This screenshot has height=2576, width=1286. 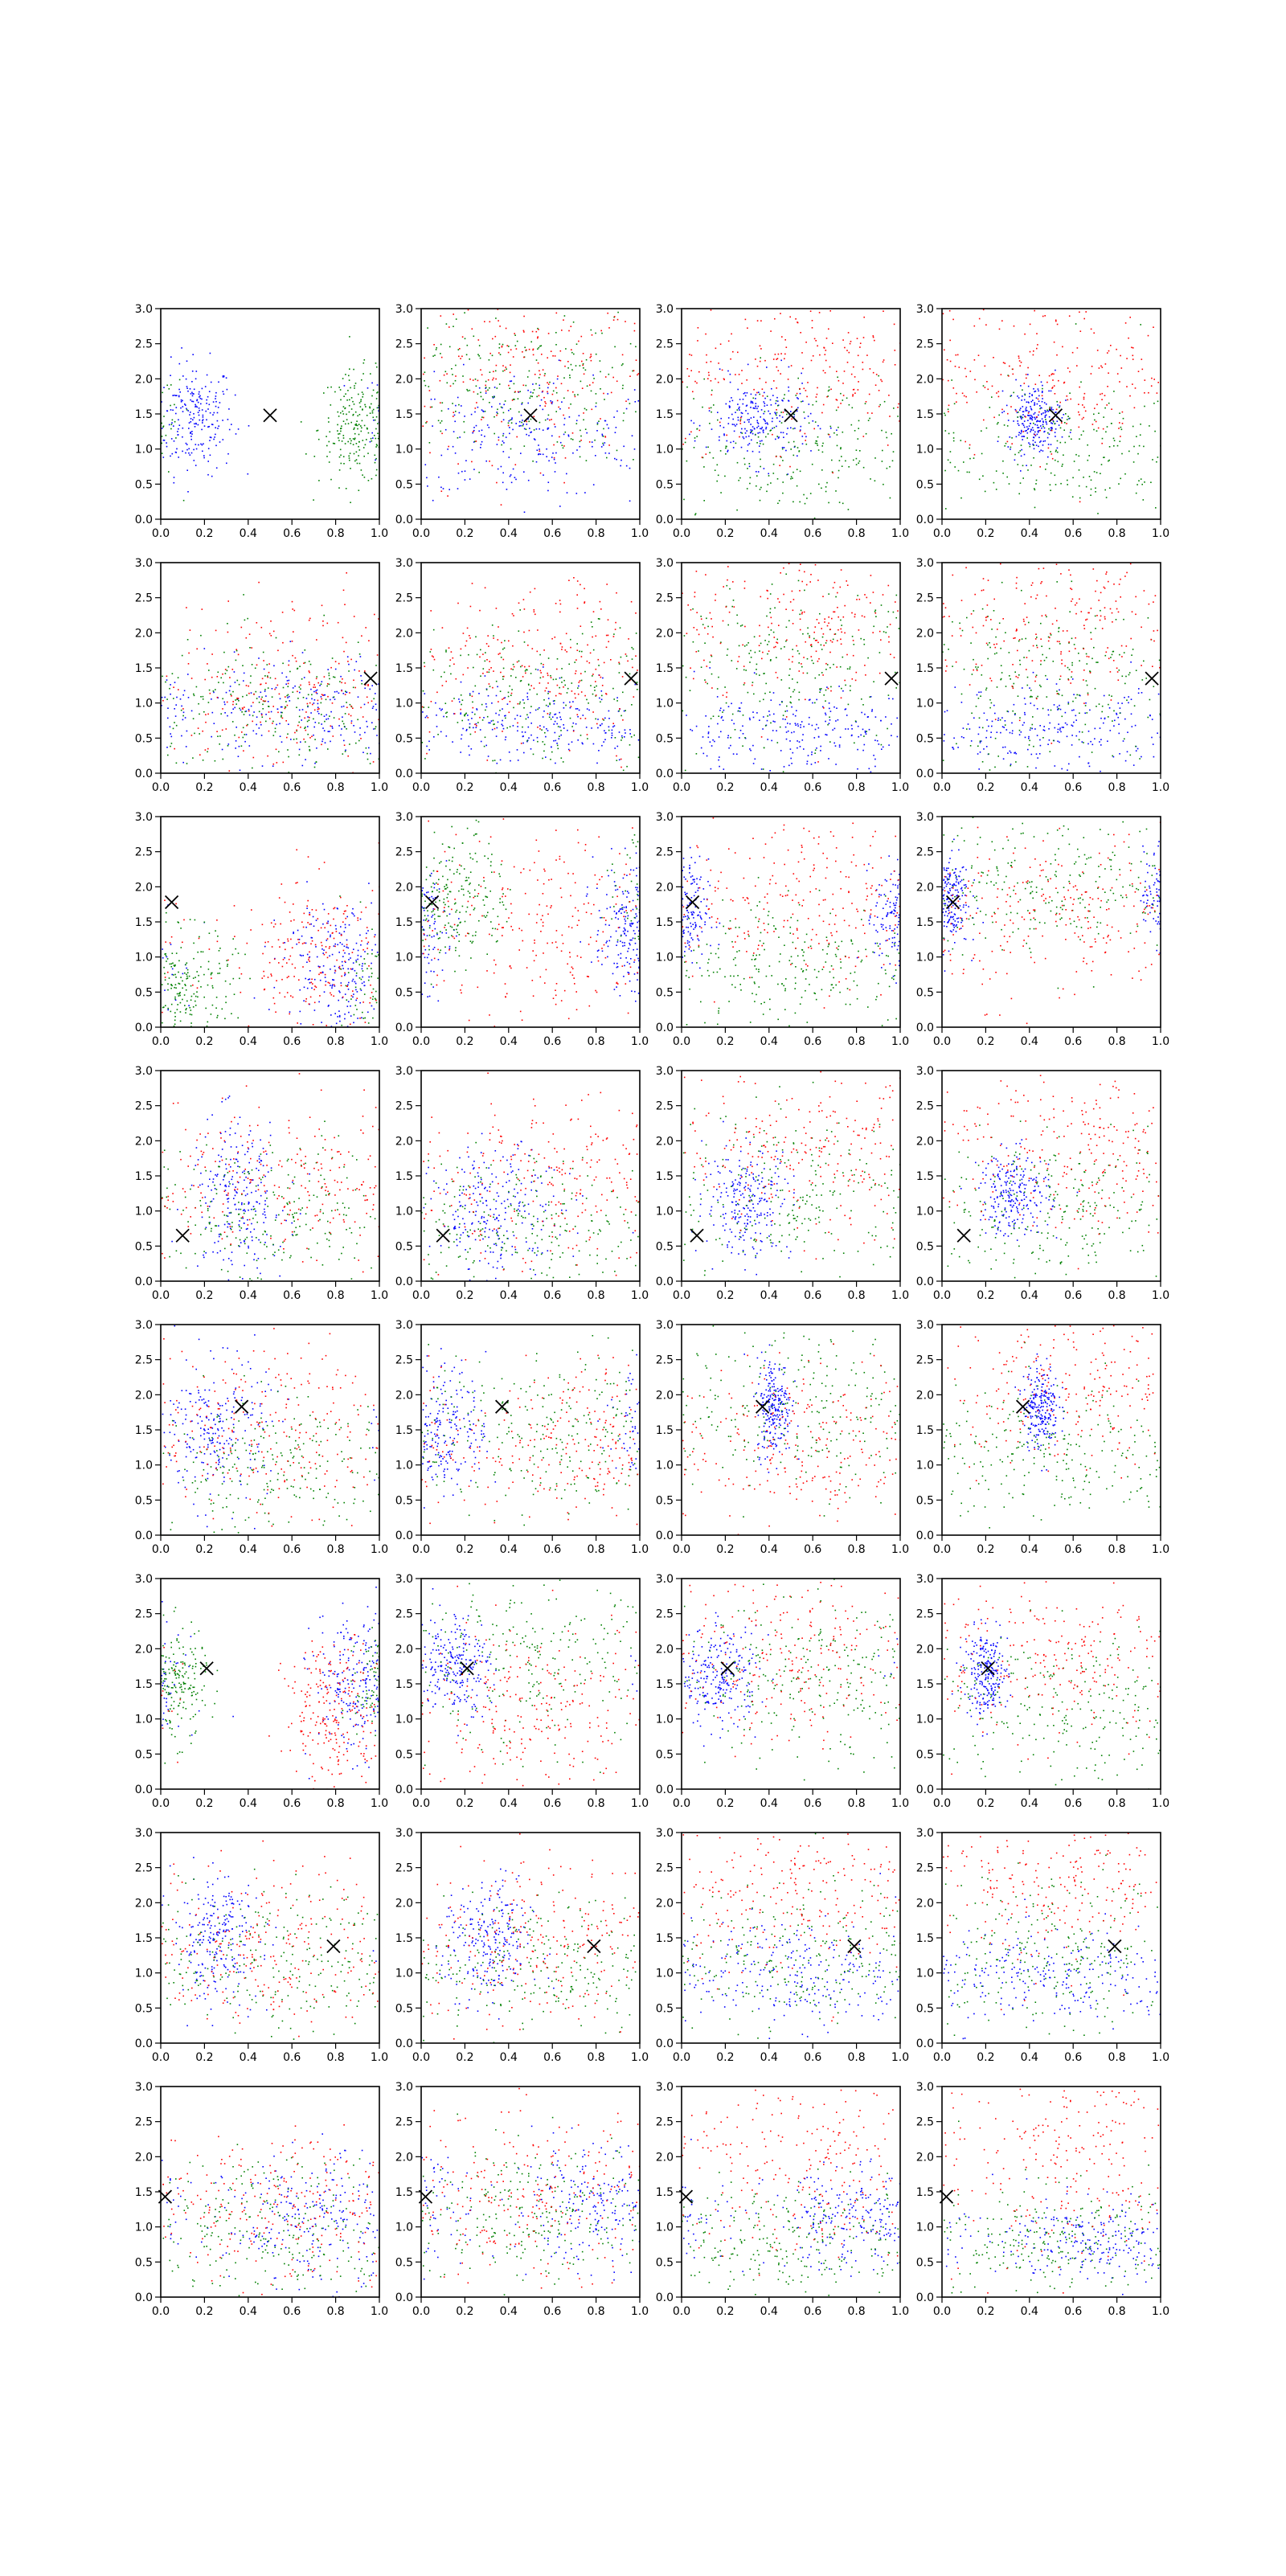 What do you see at coordinates (270, 673) in the screenshot?
I see `points-group` at bounding box center [270, 673].